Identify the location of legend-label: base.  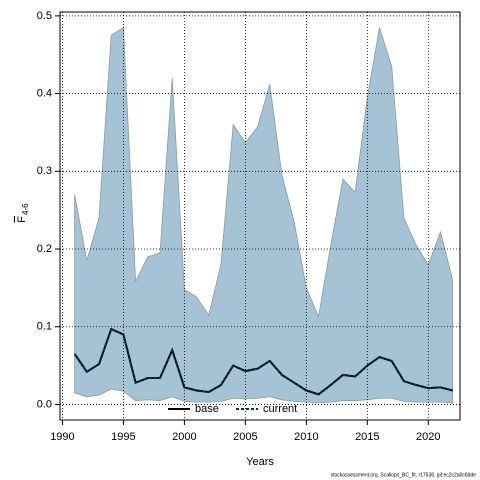
(207, 409).